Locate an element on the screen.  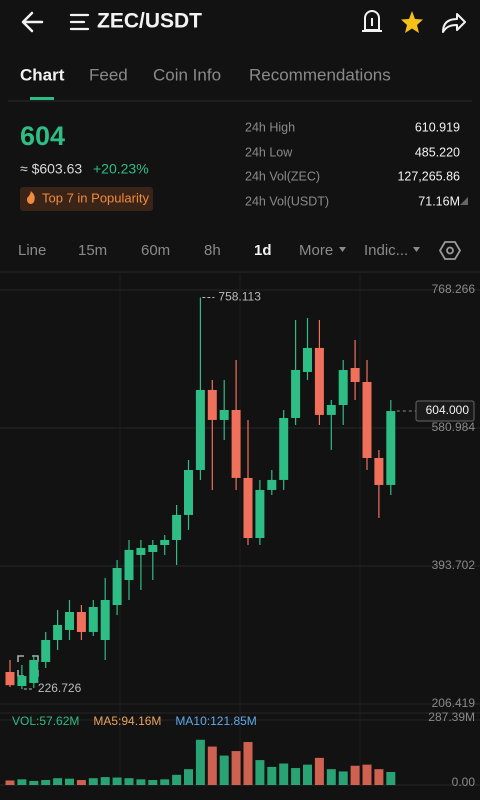
timeframe: More is located at coordinates (316, 250).